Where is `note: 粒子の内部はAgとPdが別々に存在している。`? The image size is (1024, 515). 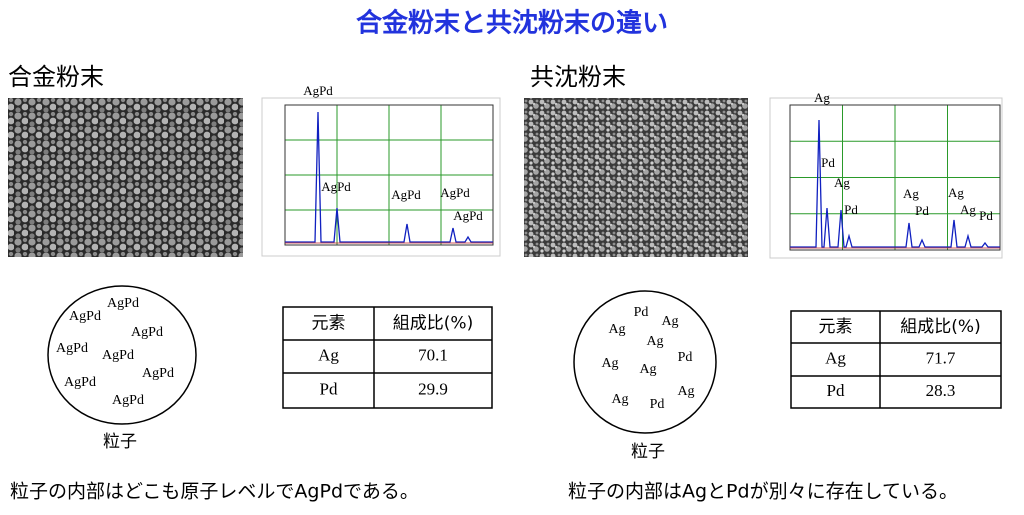
note: 粒子の内部はAgとPdが別々に存在している。 is located at coordinates (763, 492).